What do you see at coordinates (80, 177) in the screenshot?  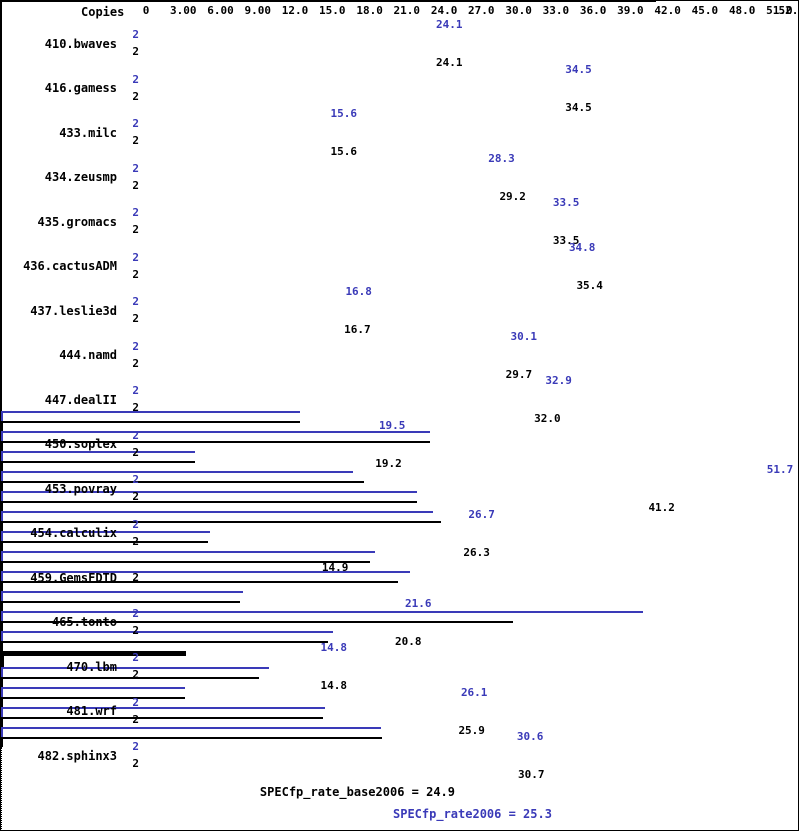 I see `benchmark-label: 434.zeusmp` at bounding box center [80, 177].